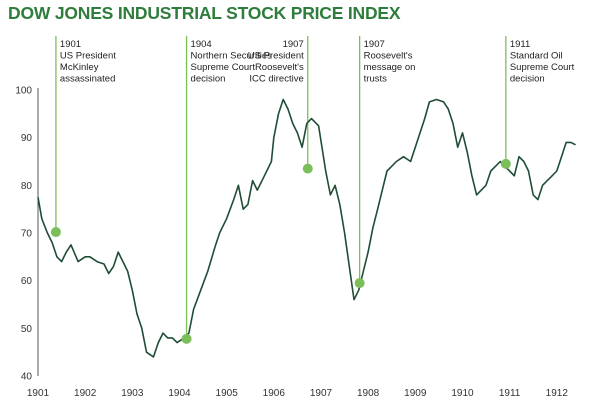 The width and height of the screenshot is (600, 400). What do you see at coordinates (179, 393) in the screenshot?
I see `x-tick-label: 1904` at bounding box center [179, 393].